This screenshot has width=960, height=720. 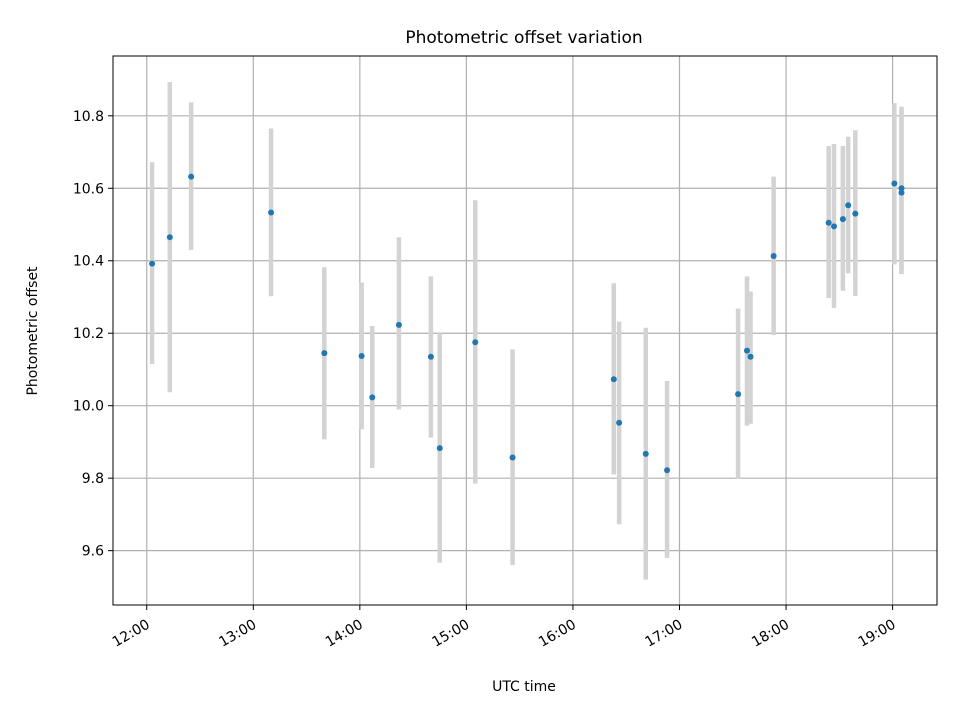 I want to click on y-tick-label: 10.6, so click(x=88, y=189).